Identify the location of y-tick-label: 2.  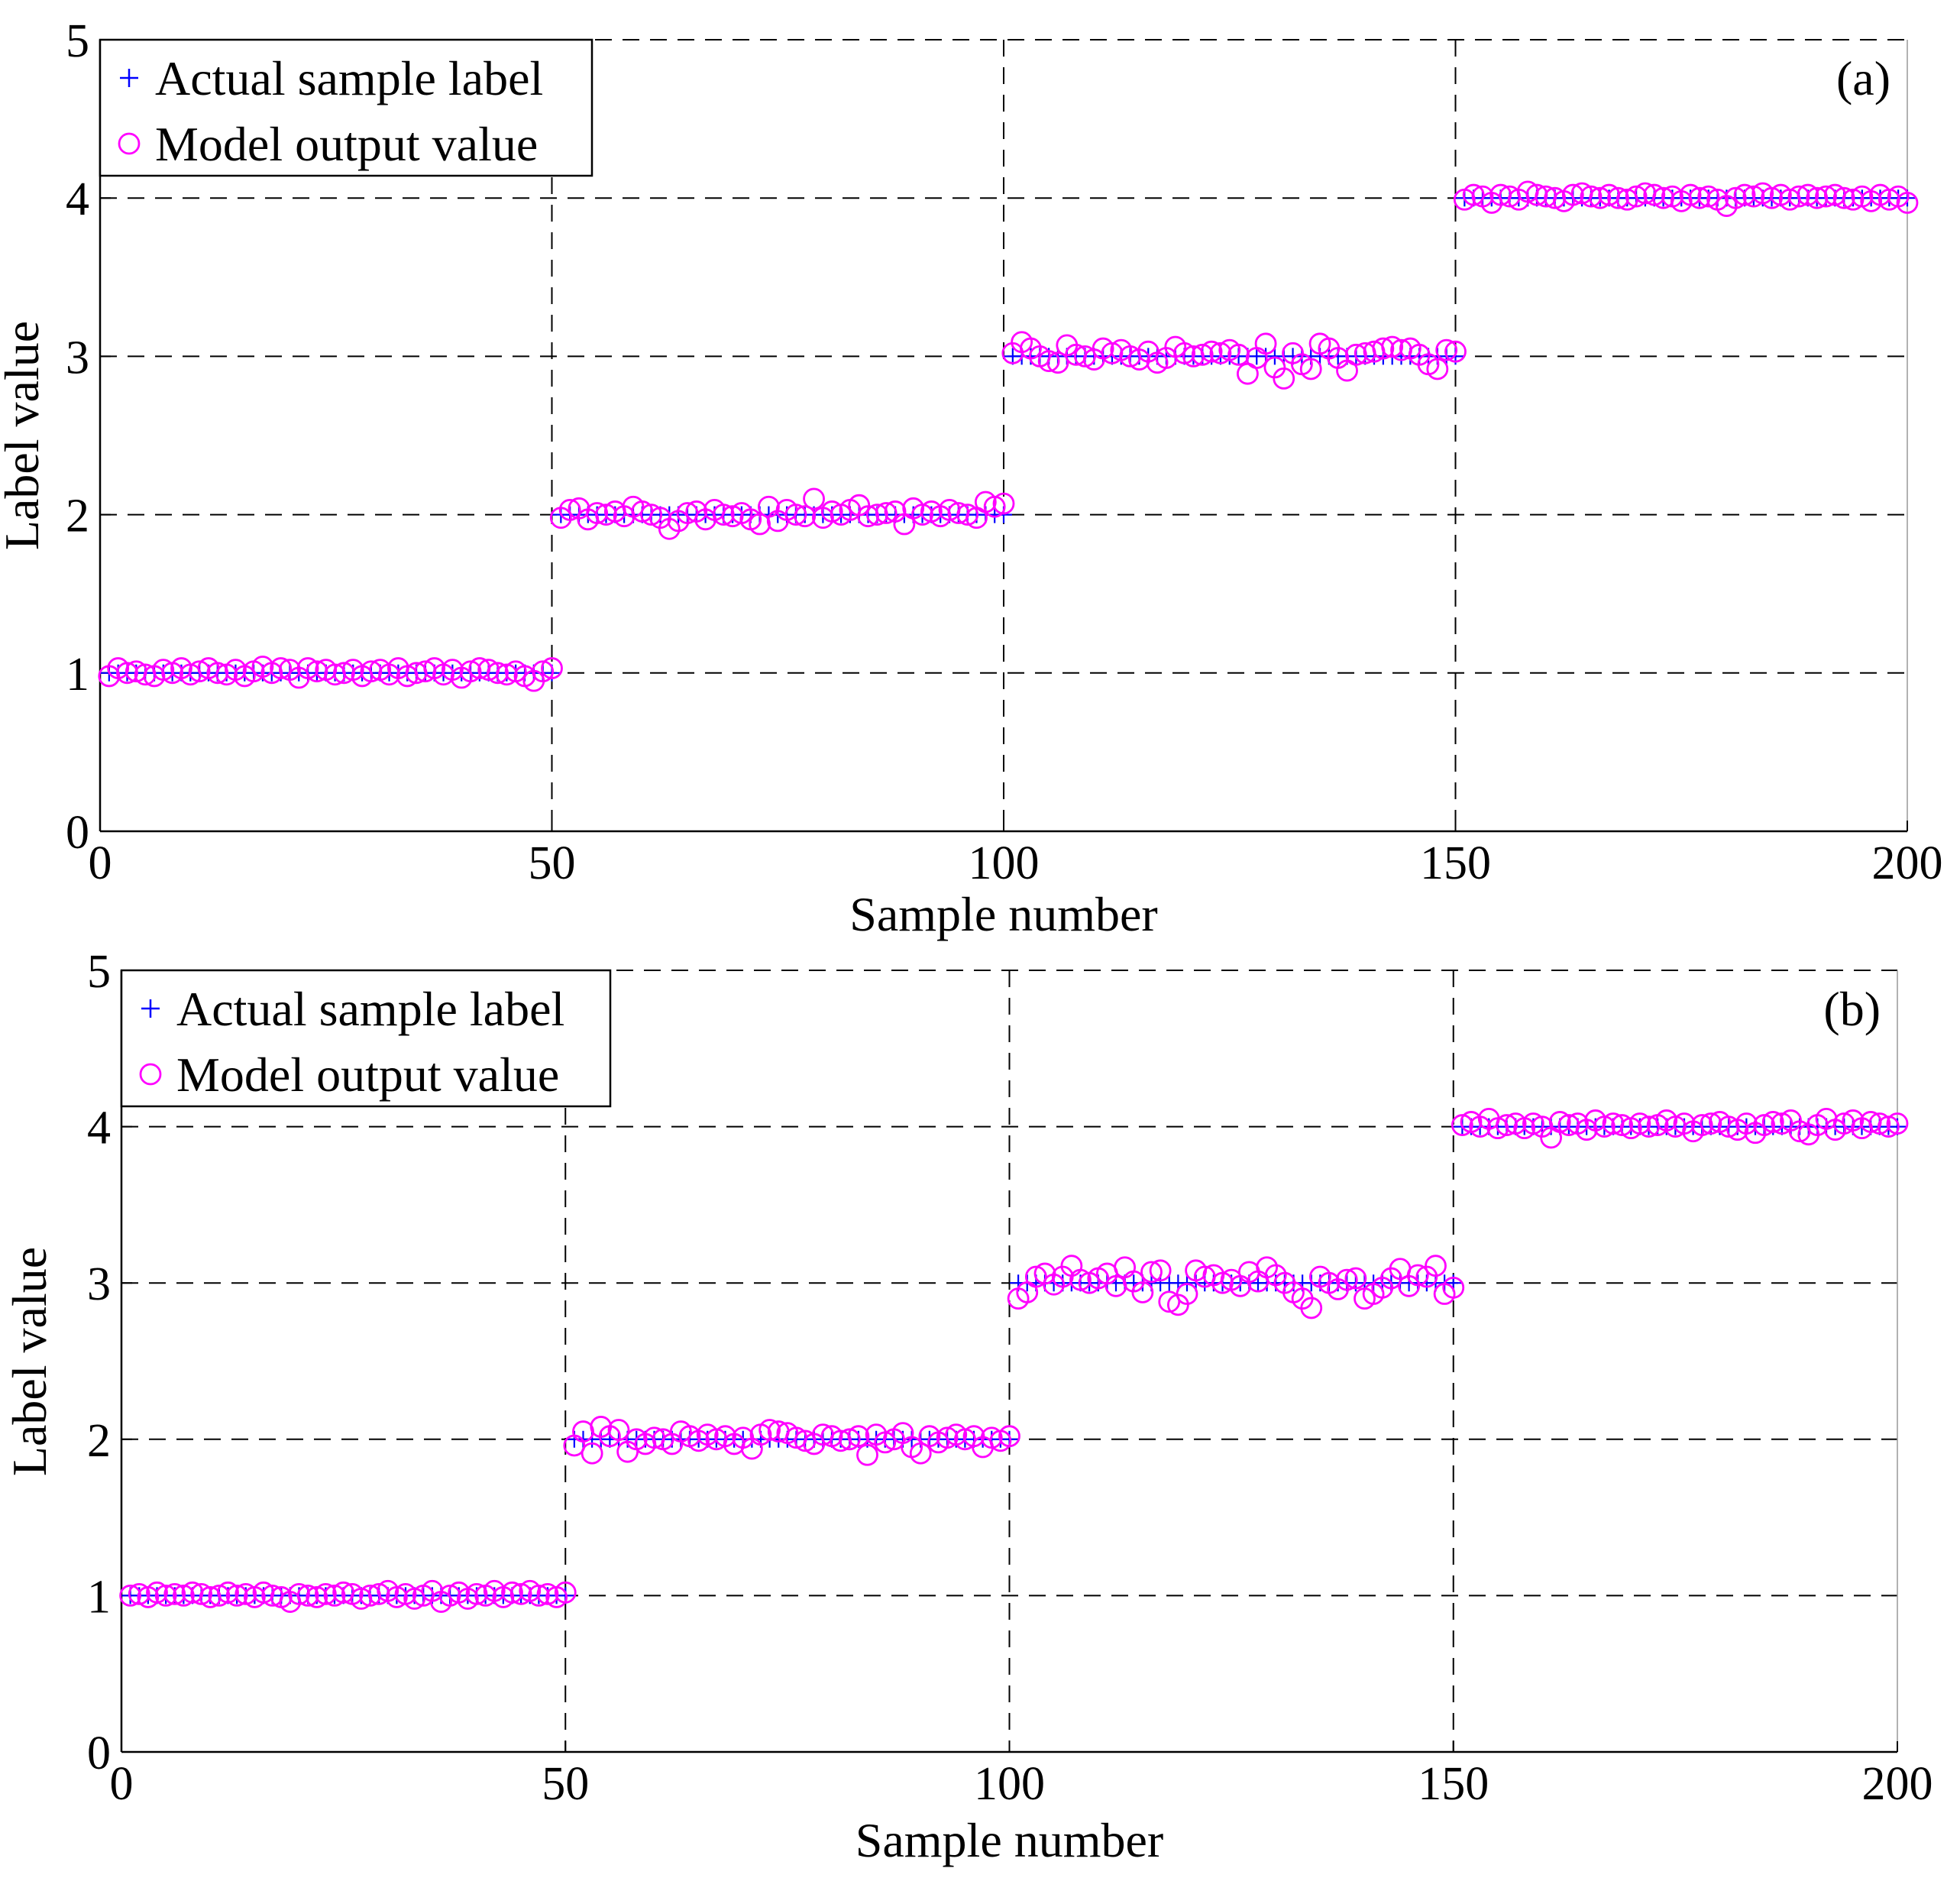
(78, 516).